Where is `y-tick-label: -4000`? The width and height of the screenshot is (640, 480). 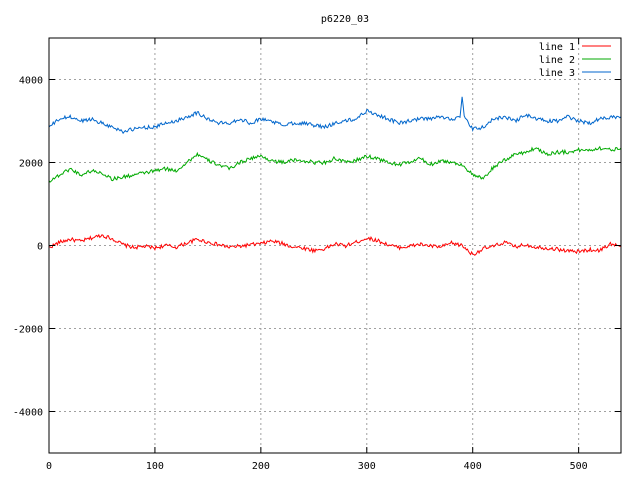
y-tick-label: -4000 is located at coordinates (28, 413).